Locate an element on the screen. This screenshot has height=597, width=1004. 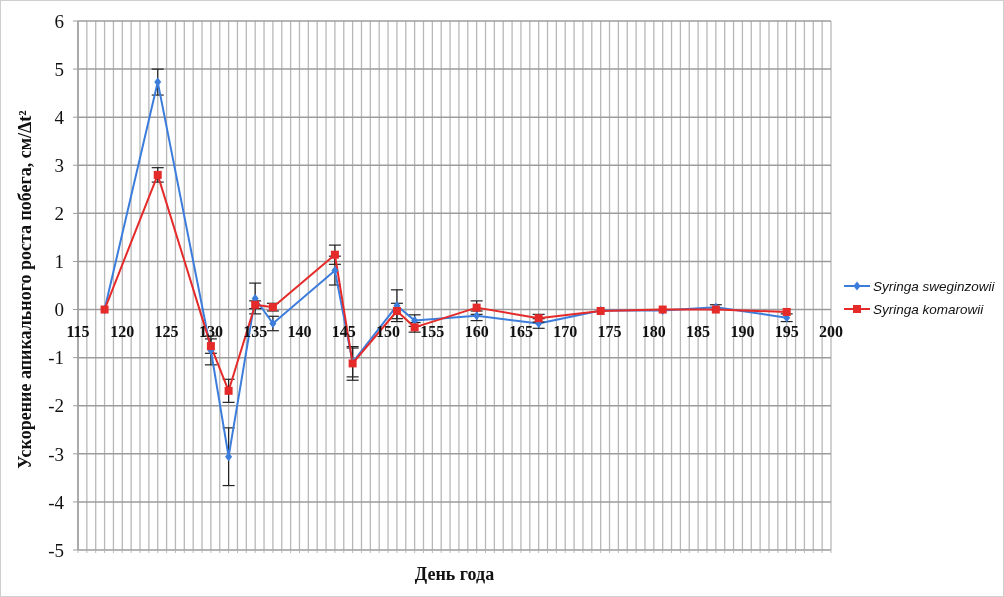
x-tick-label: 140 is located at coordinates (299, 331).